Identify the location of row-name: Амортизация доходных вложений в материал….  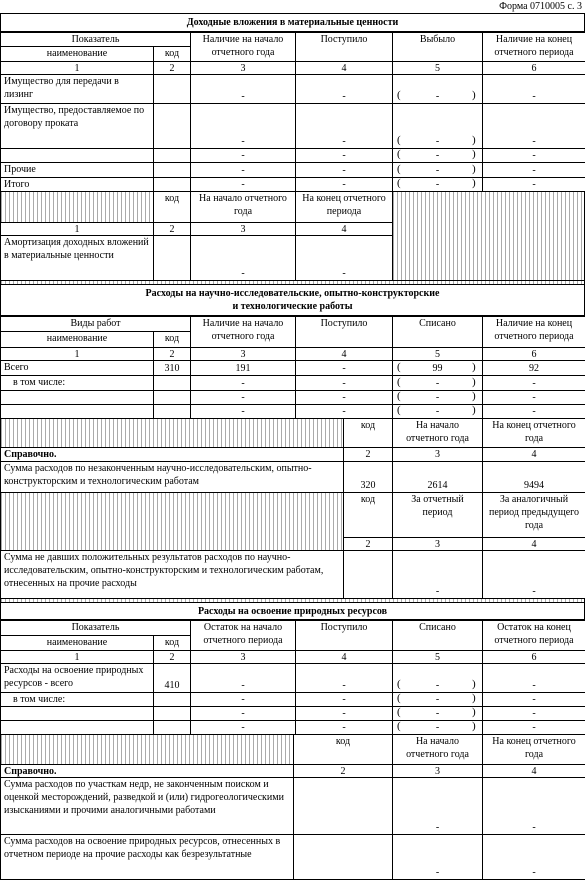
(77, 258).